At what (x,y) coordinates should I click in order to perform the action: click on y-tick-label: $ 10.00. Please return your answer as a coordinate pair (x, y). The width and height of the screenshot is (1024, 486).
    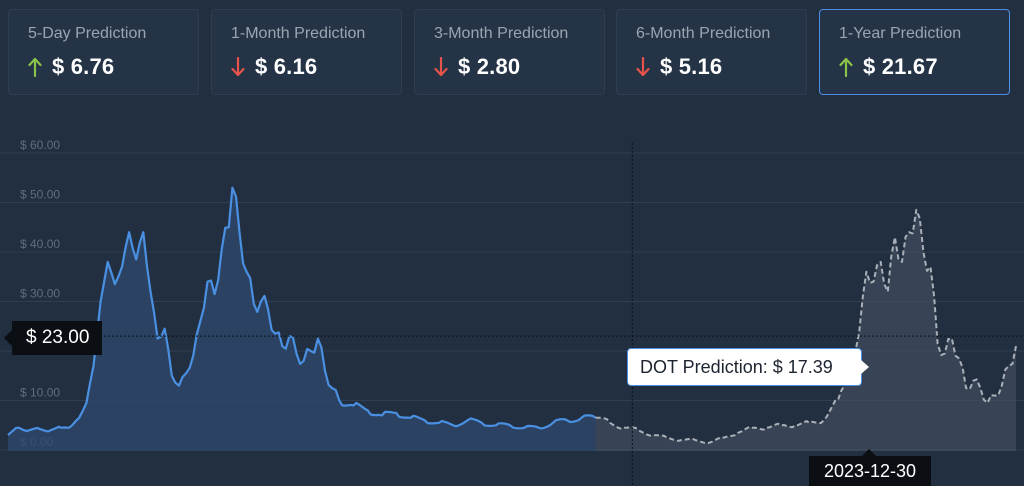
    Looking at the image, I should click on (40, 393).